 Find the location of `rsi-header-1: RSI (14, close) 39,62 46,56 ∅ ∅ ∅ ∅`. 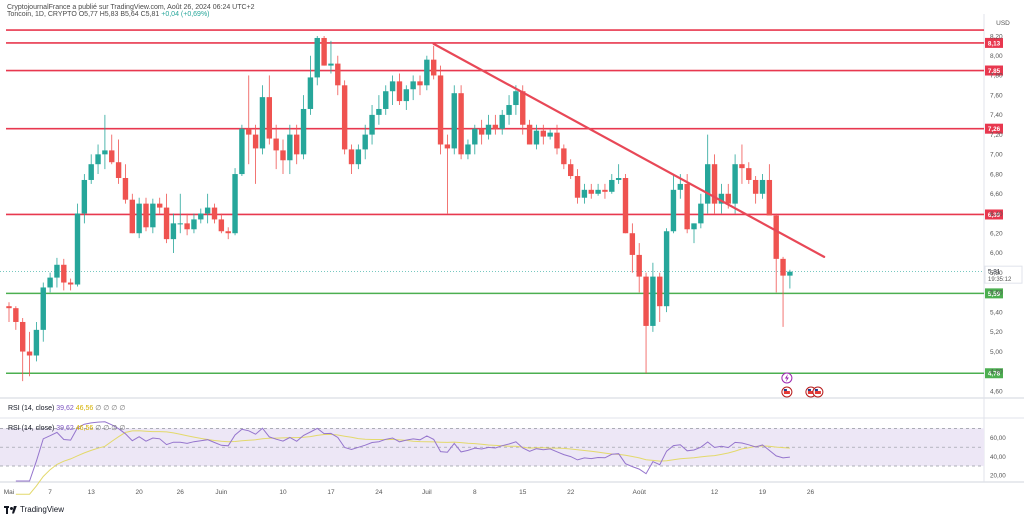

rsi-header-1: RSI (14, close) 39,62 46,56 ∅ ∅ ∅ ∅ is located at coordinates (66, 408).